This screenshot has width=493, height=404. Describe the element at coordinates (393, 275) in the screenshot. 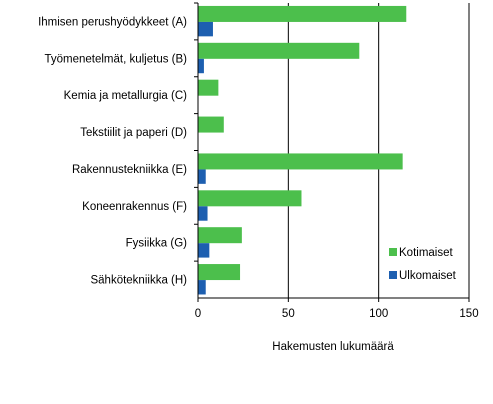

I see `legend-swatch-ulkomaiset` at that location.